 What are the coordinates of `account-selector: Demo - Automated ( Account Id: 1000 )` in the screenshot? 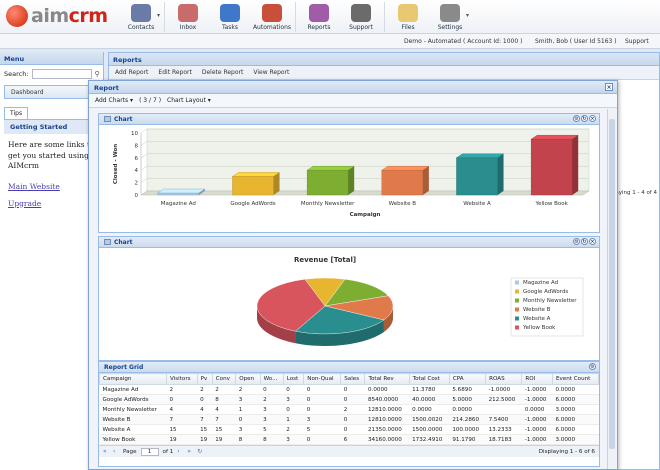 It's located at (463, 41).